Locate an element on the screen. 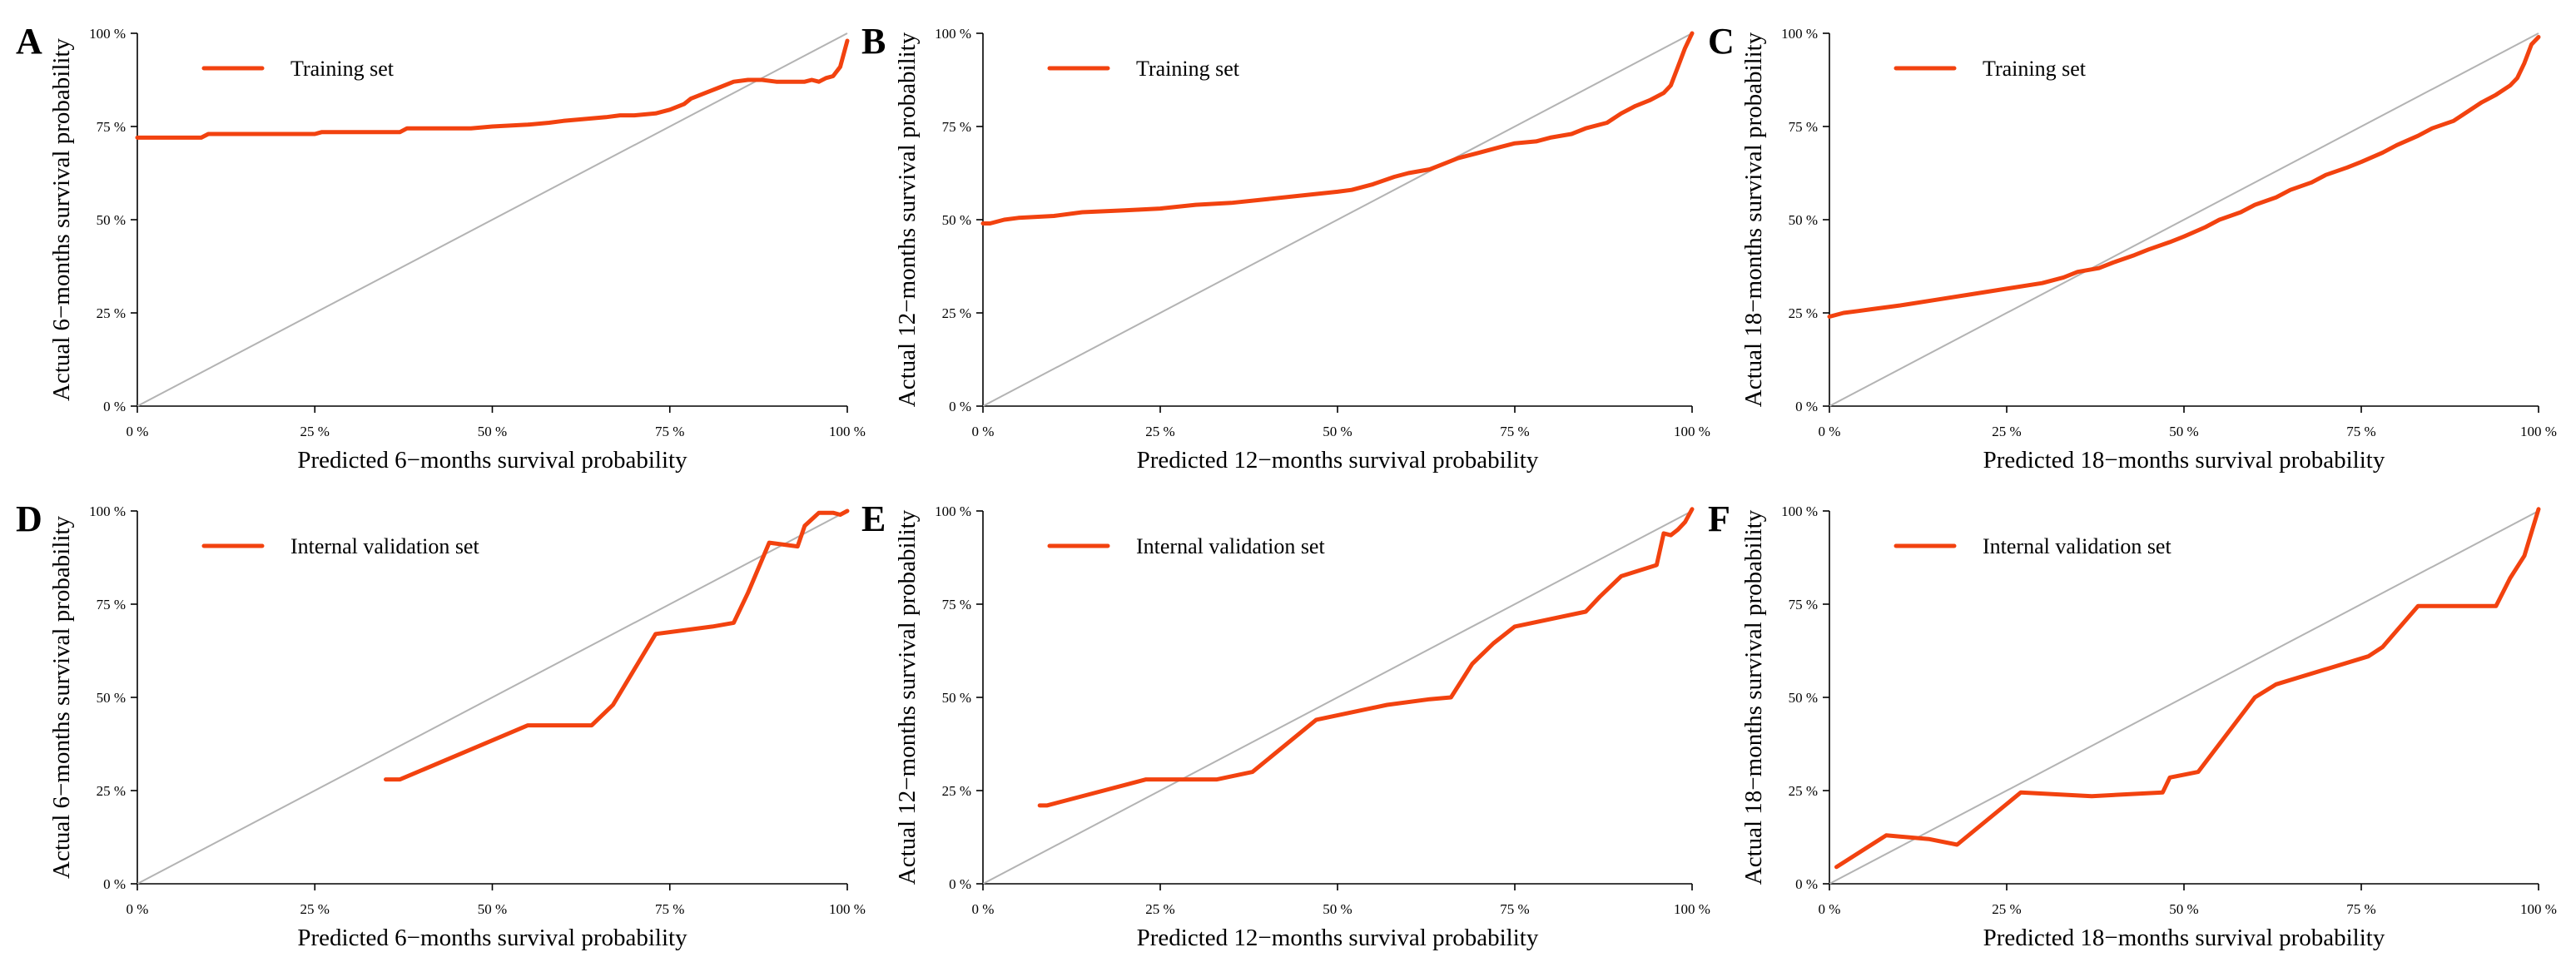 This screenshot has width=2576, height=972. panel-letter-a: A is located at coordinates (29, 41).